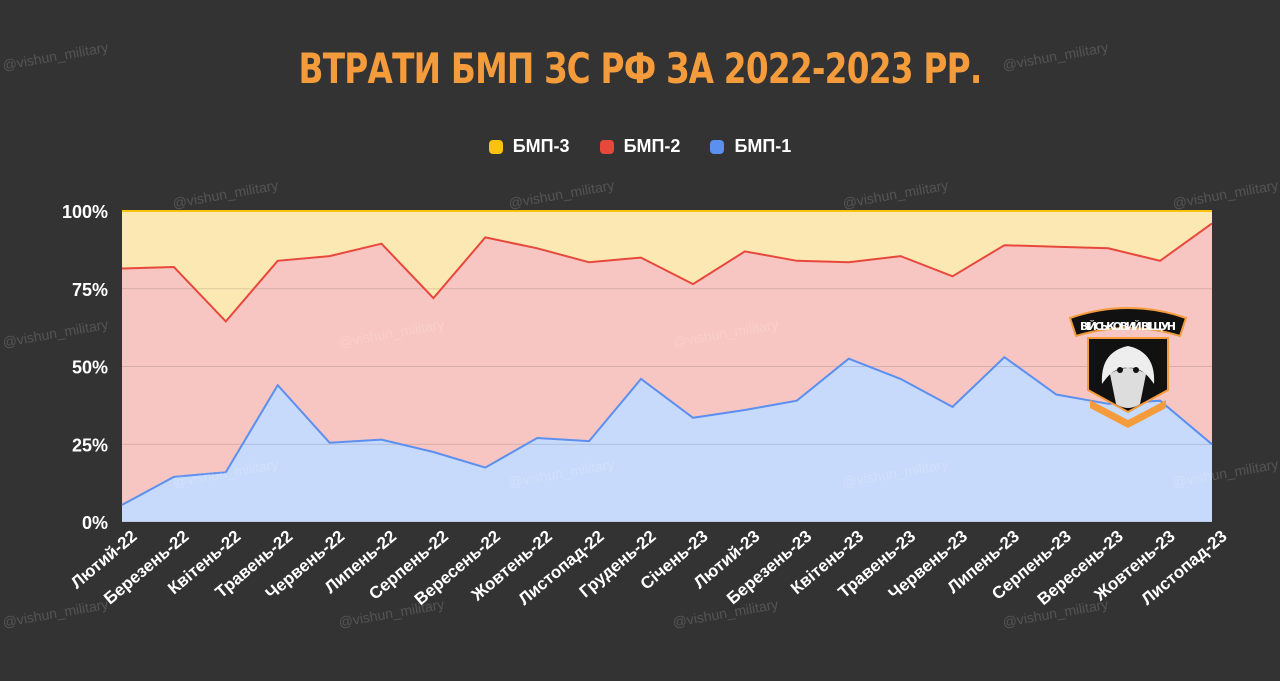  Describe the element at coordinates (85, 212) in the screenshot. I see `y-tick-label: 100%` at that location.